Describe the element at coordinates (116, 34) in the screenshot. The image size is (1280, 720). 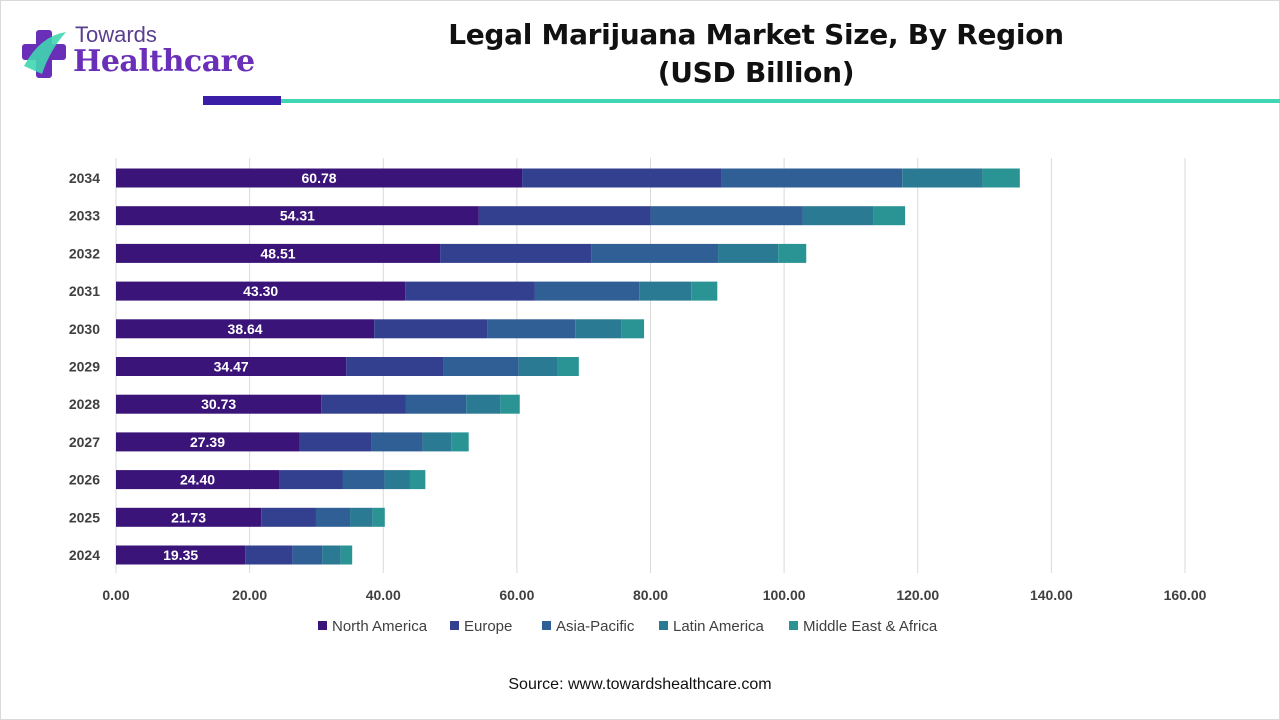
I see `brand-top-text: Towards` at that location.